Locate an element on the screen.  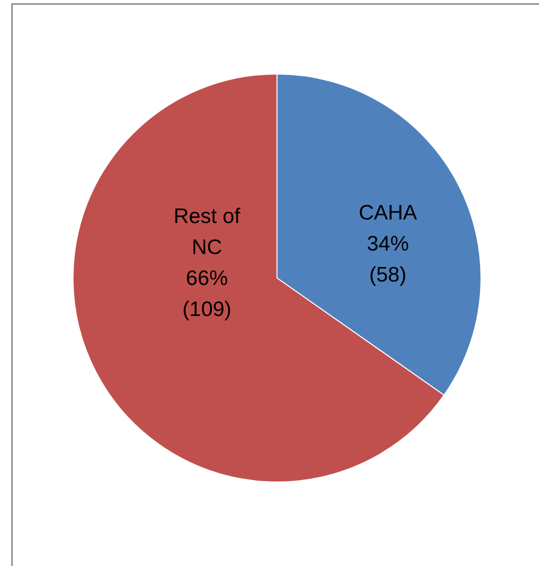
slice-label: Rest of NC is located at coordinates (207, 231).